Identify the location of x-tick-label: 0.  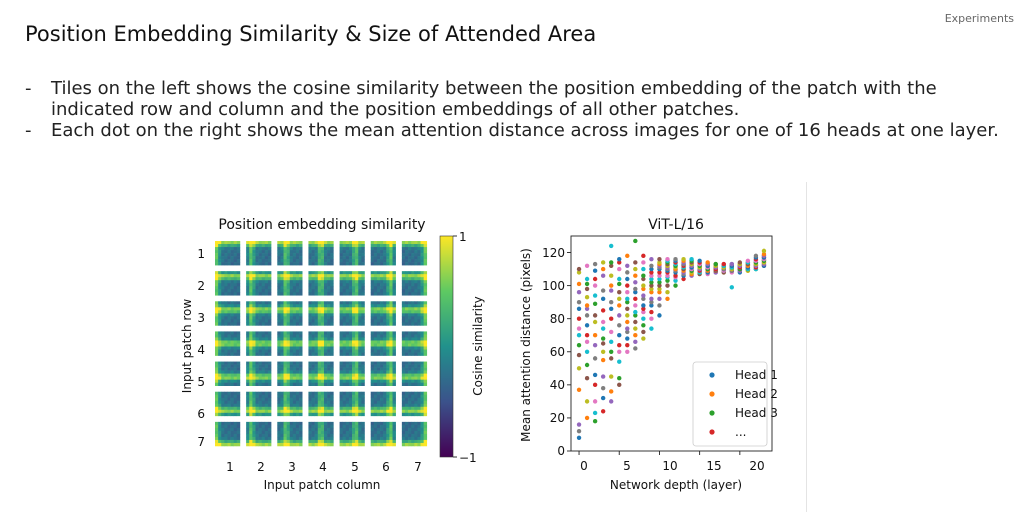
(584, 466).